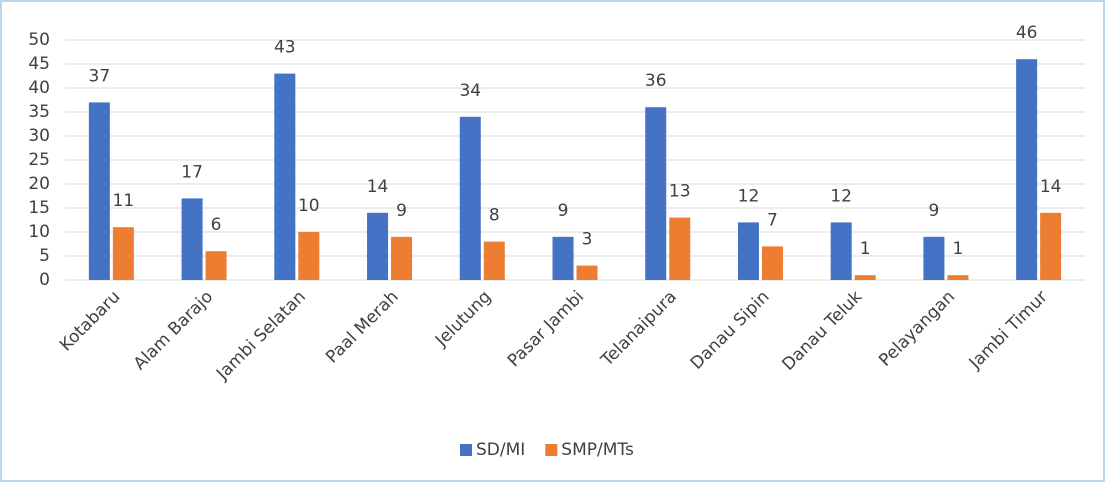  What do you see at coordinates (285, 48) in the screenshot?
I see `data-label: 43` at bounding box center [285, 48].